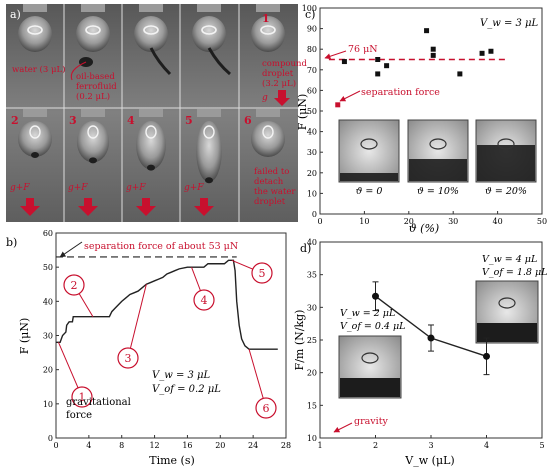 The height and width of the screenshot is (474, 554). I want to click on down-arrow-icon, so click(282, 98).